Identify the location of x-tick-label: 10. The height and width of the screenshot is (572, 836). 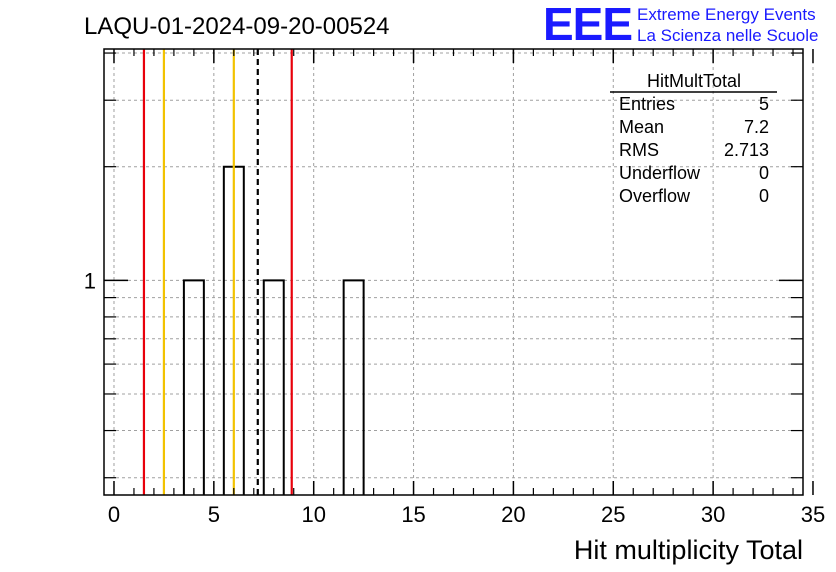
(313, 514).